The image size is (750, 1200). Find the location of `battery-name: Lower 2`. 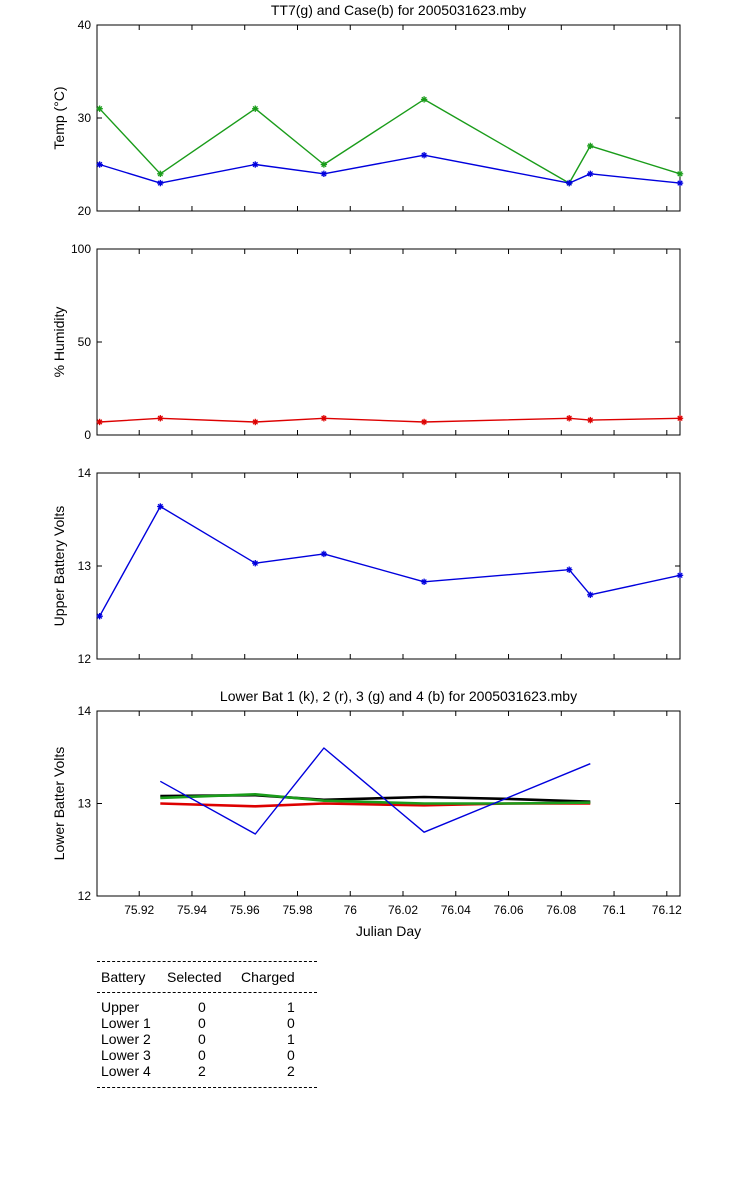

battery-name: Lower 2 is located at coordinates (126, 1039).